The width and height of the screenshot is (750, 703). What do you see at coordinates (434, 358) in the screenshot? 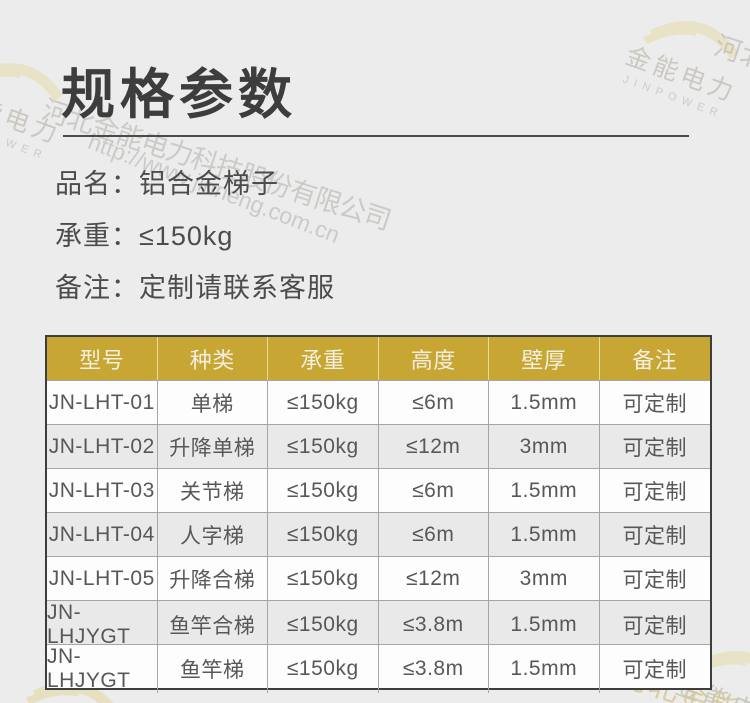
I see `table-header-cell: 高度` at bounding box center [434, 358].